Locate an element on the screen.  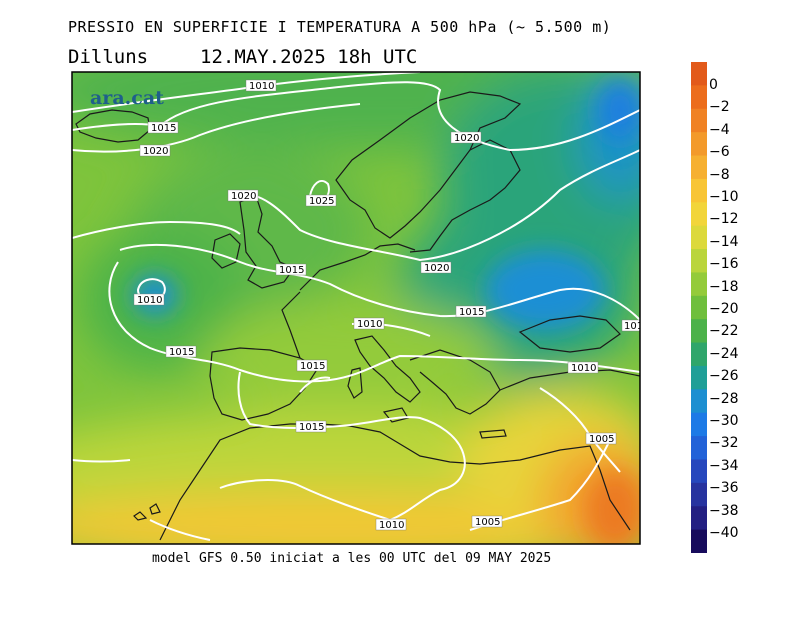
colorbar-label: −8 is located at coordinates (719, 174).